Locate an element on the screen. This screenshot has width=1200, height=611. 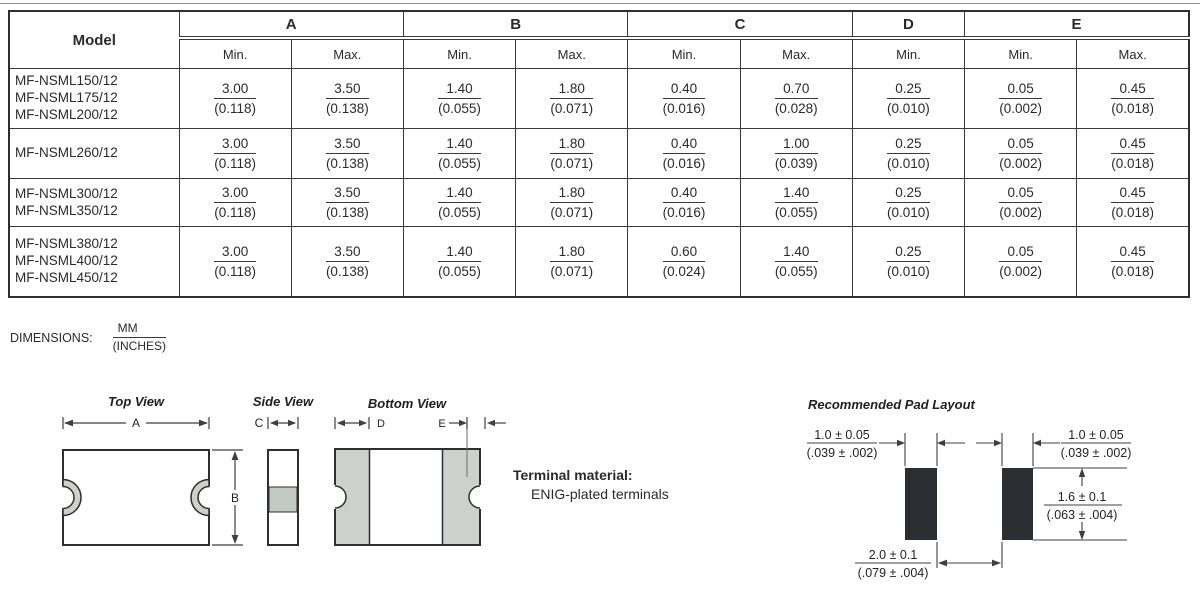
page-top-rule is located at coordinates (600, 3).